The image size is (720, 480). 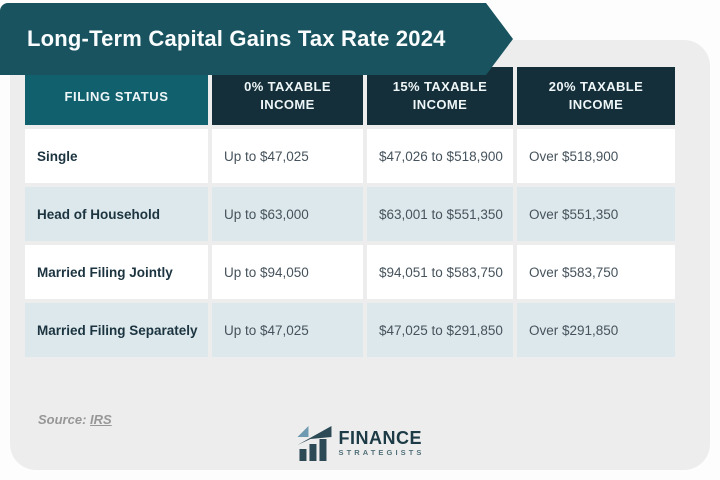 I want to click on finance-strategists-logo: FINANCE STRATEGISTS, so click(x=359, y=443).